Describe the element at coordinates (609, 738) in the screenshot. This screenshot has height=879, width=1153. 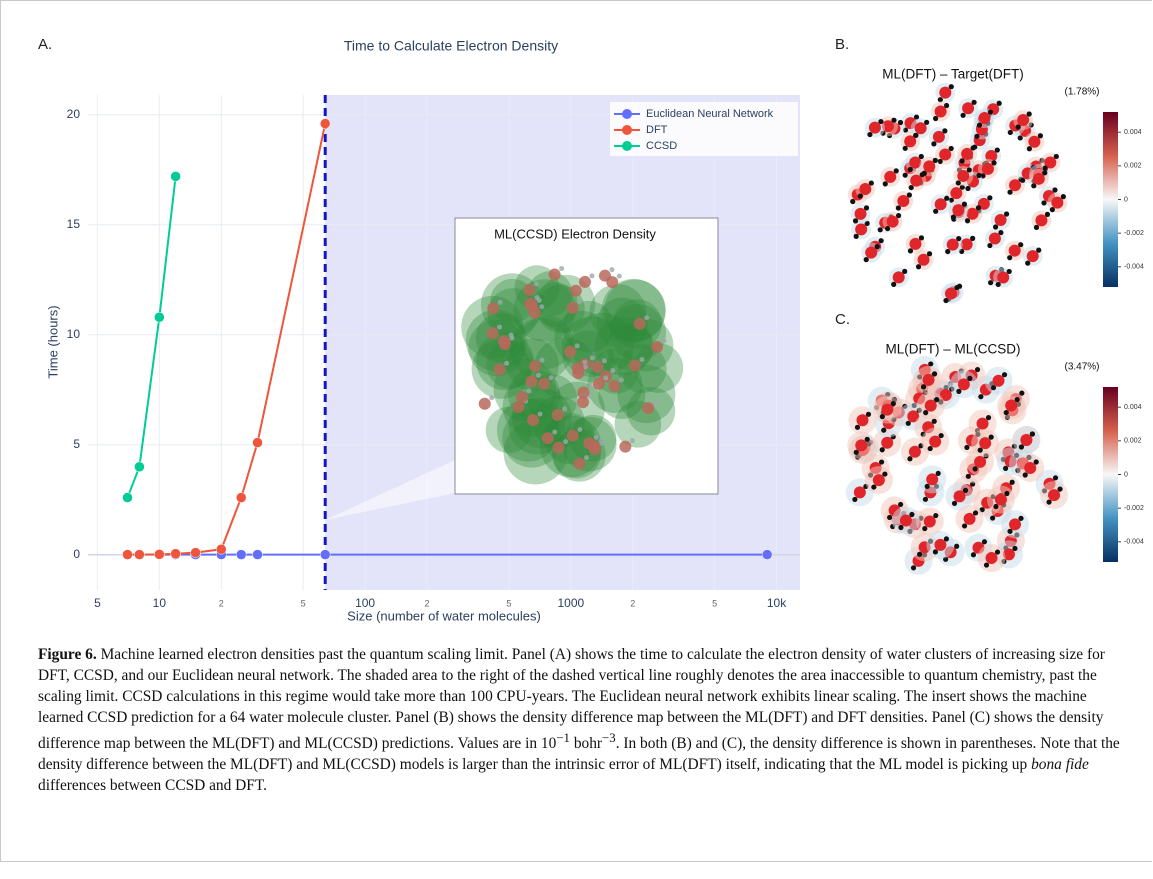
I see `unit-exponent: −3` at that location.